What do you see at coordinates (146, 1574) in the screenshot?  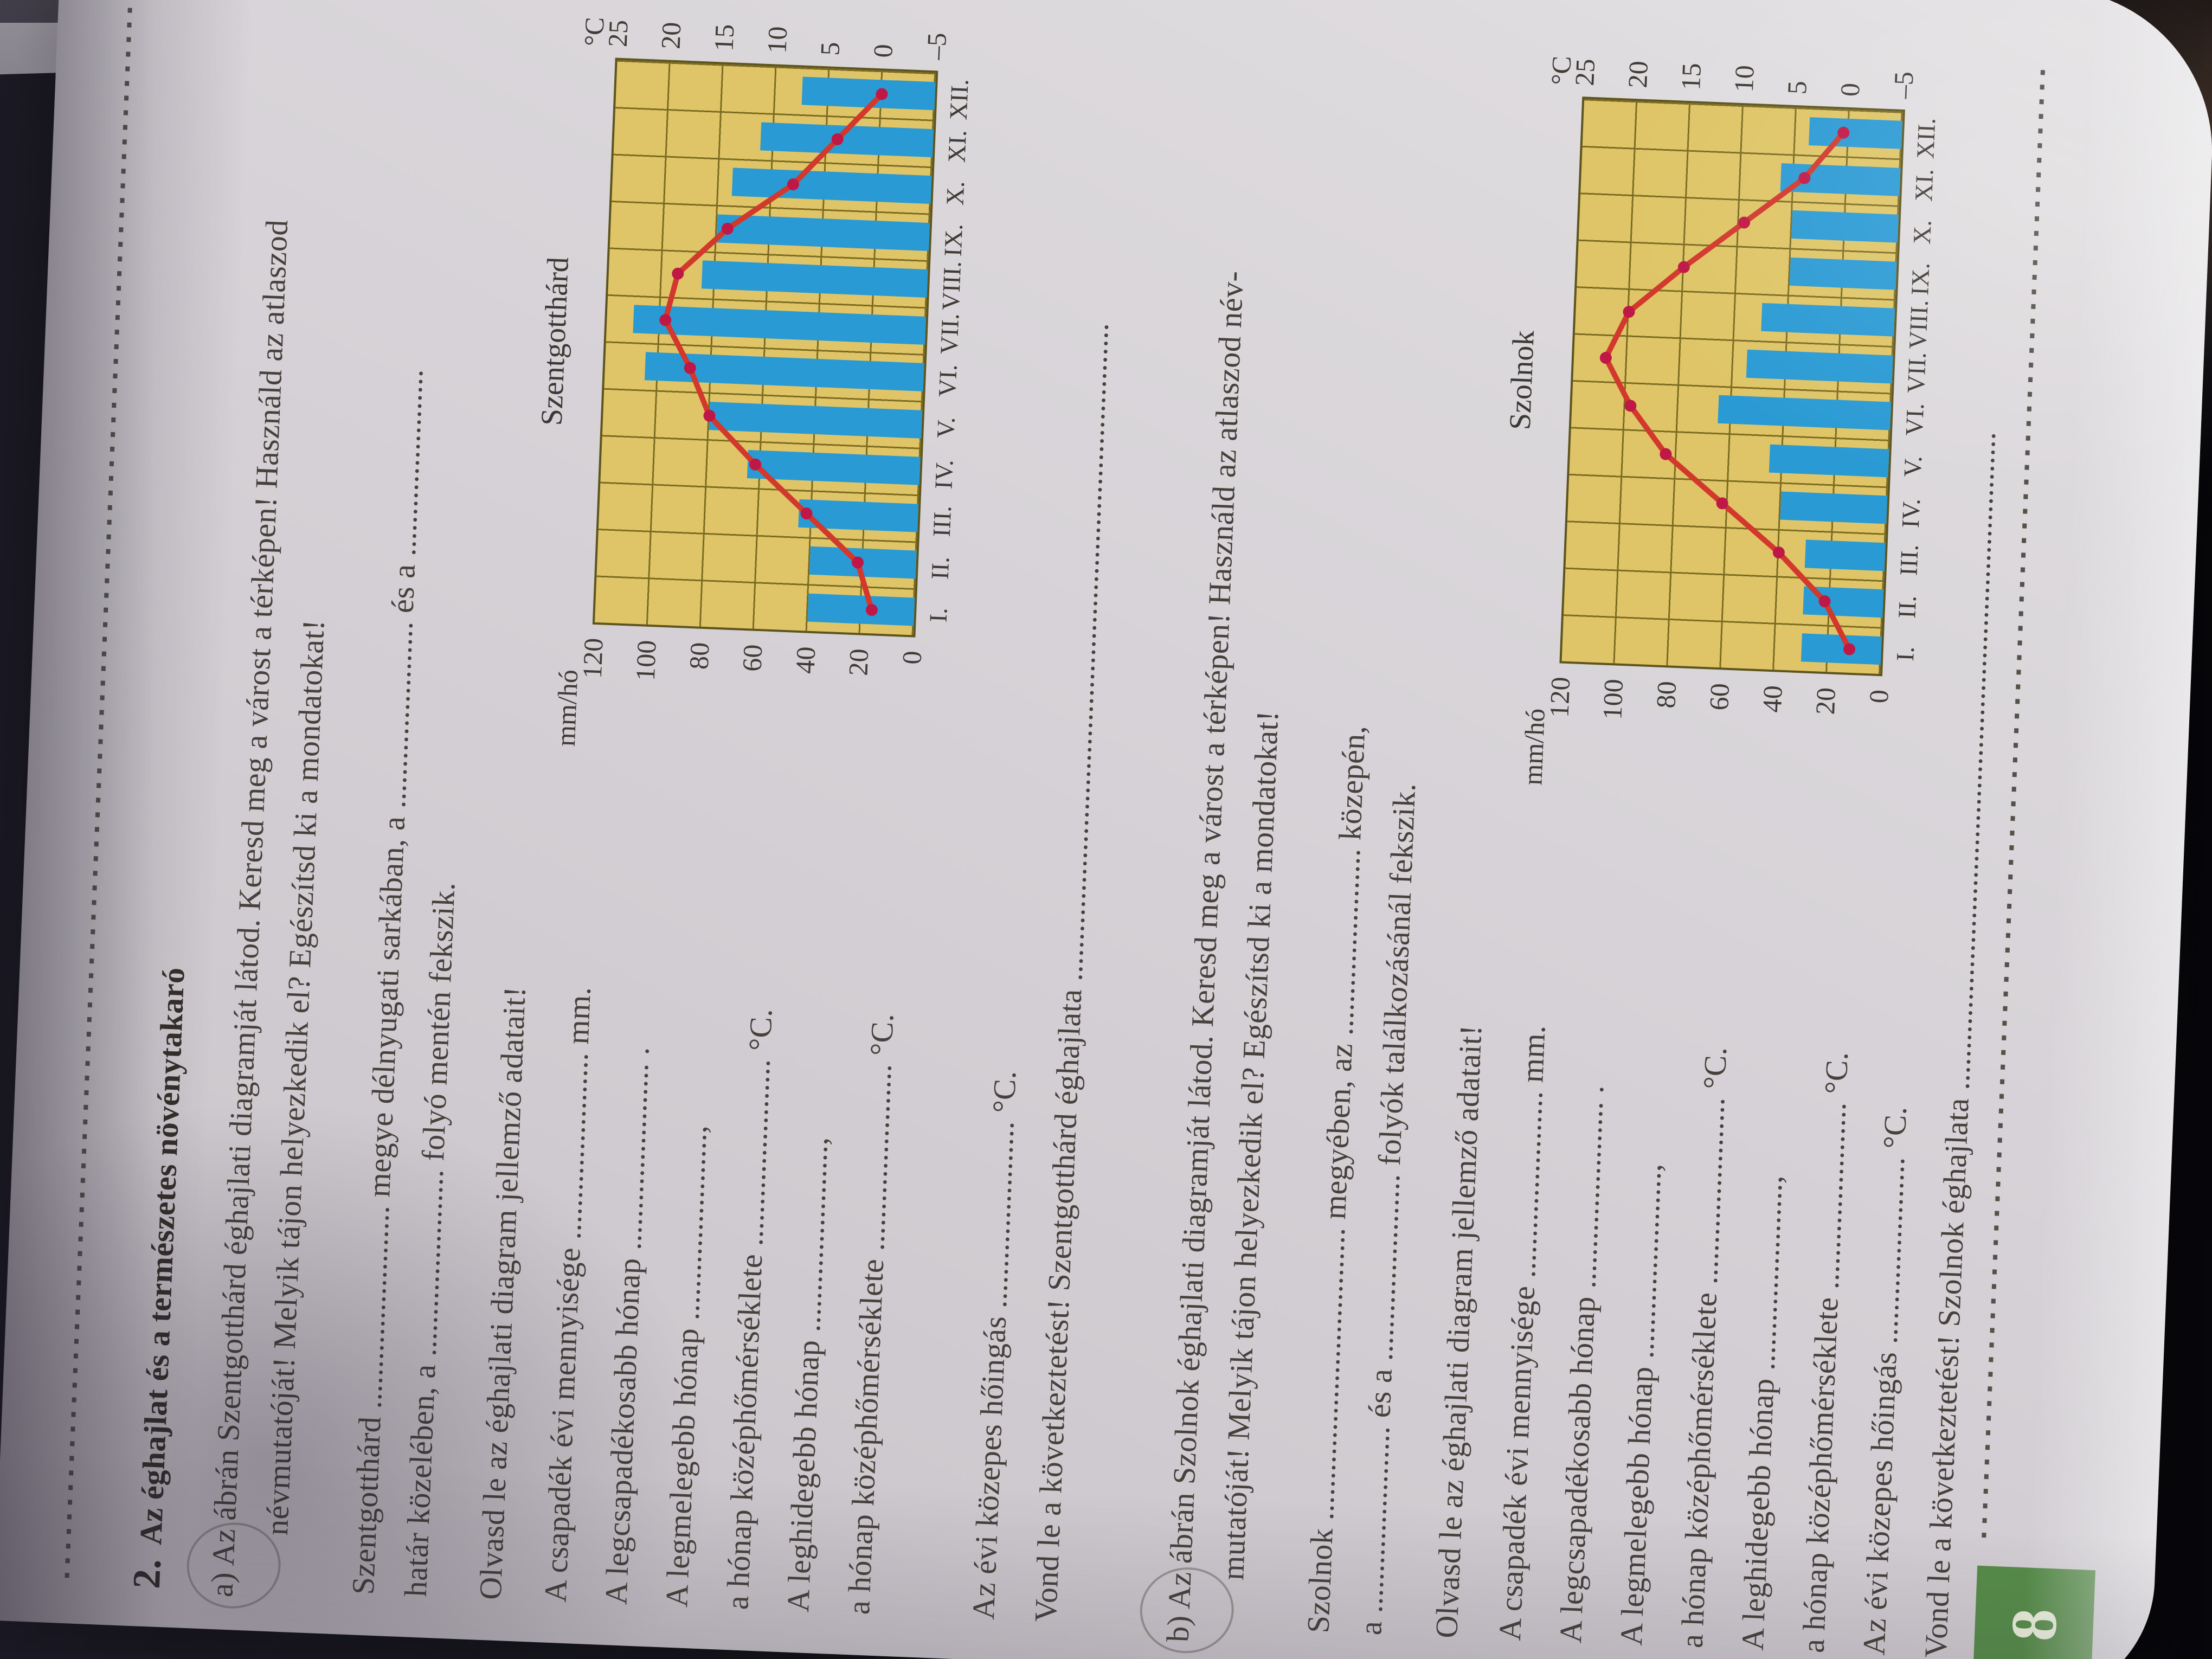 I see `task-number: 2.` at bounding box center [146, 1574].